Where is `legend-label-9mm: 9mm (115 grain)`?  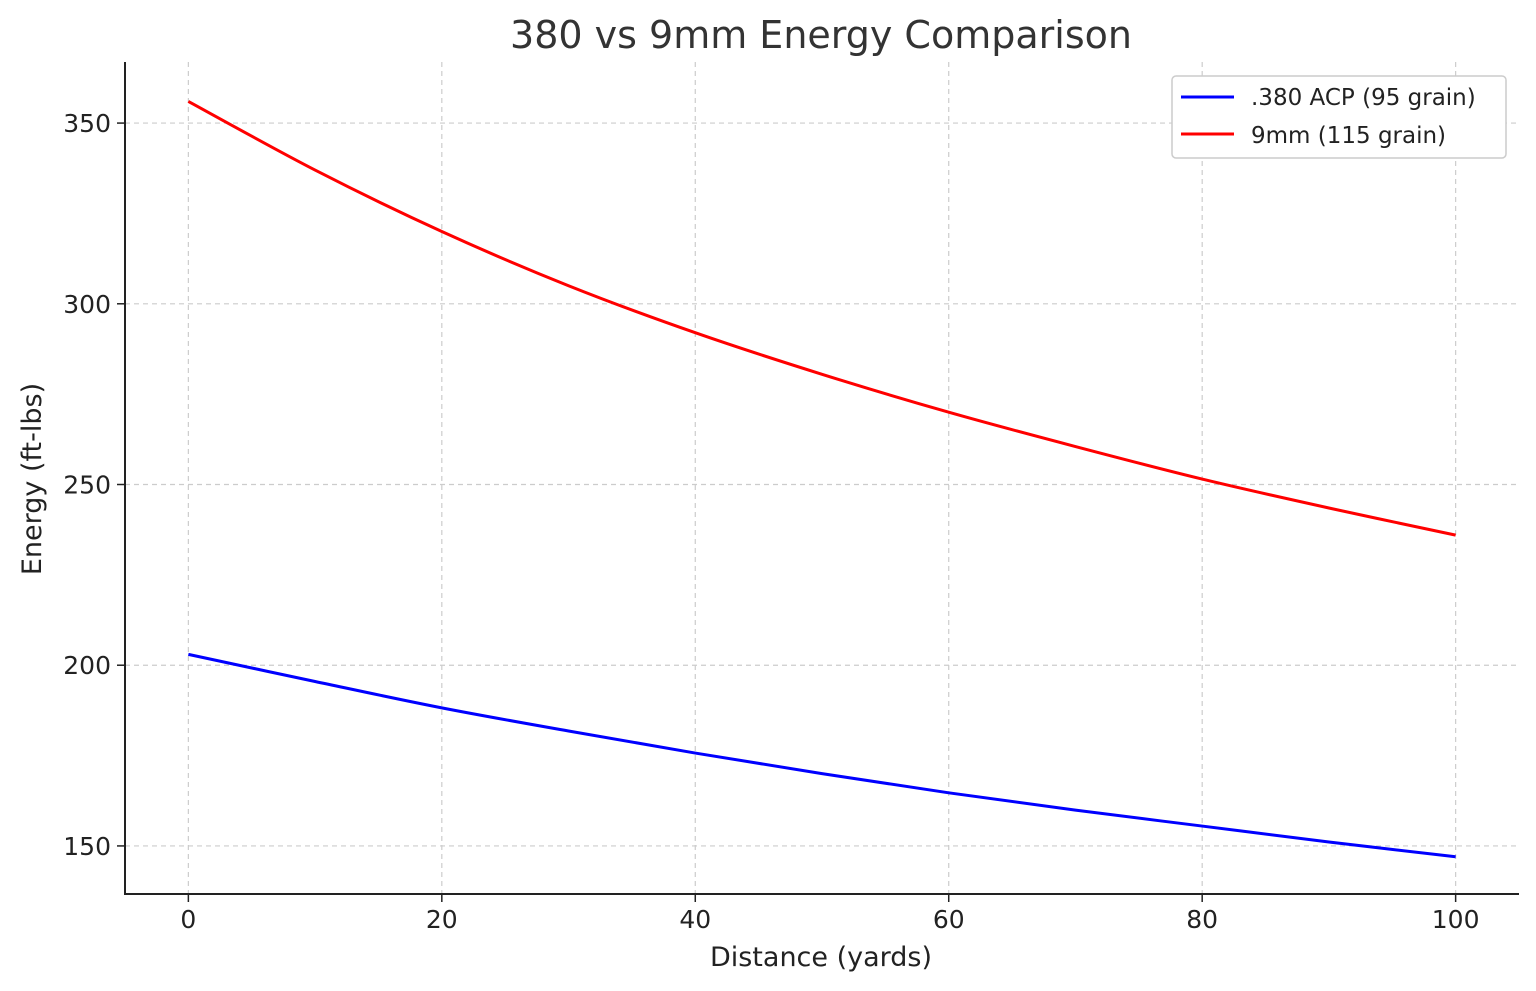 legend-label-9mm: 9mm (115 grain) is located at coordinates (1348, 136).